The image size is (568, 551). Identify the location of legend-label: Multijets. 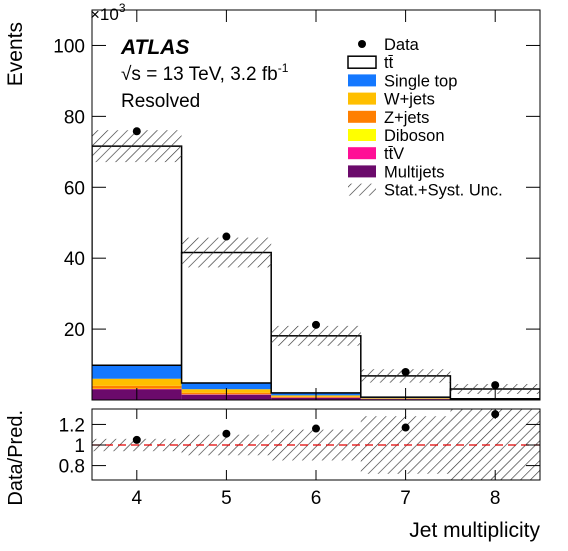
(414, 172).